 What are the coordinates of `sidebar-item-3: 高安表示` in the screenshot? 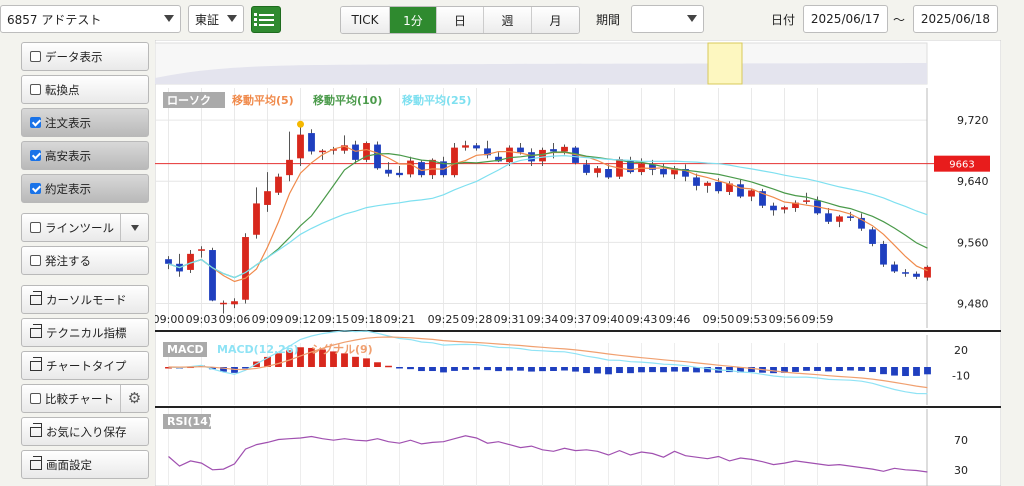 It's located at (85, 155).